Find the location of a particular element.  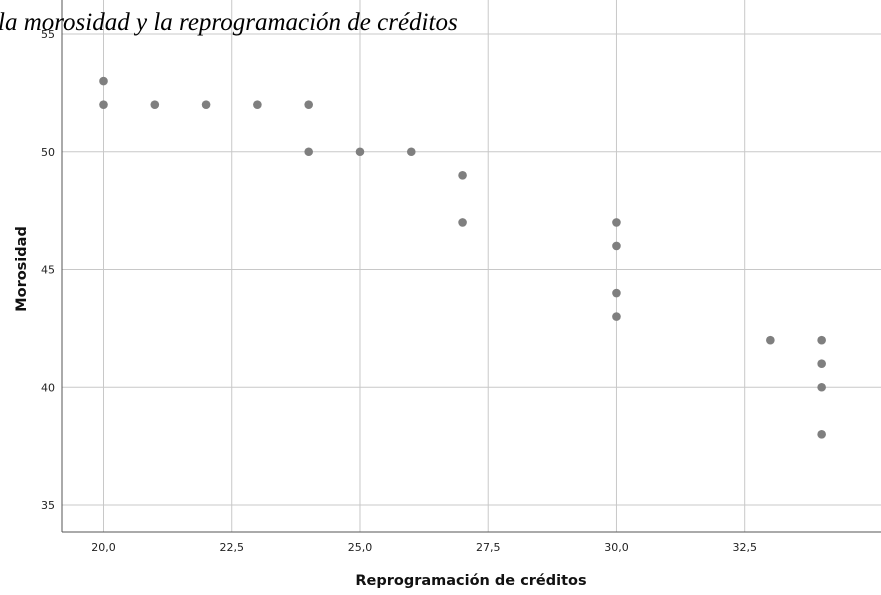

y-tick-label: 40 is located at coordinates (48, 387).